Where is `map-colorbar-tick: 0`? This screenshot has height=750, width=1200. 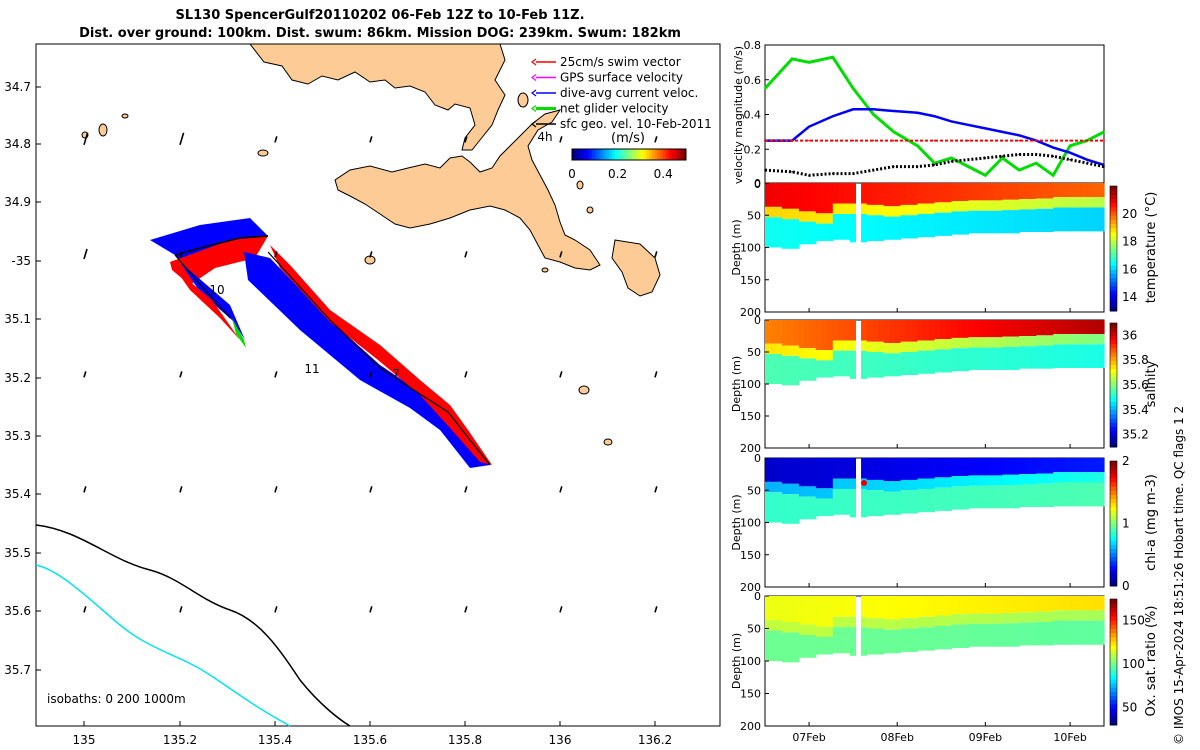
map-colorbar-tick: 0 is located at coordinates (572, 174).